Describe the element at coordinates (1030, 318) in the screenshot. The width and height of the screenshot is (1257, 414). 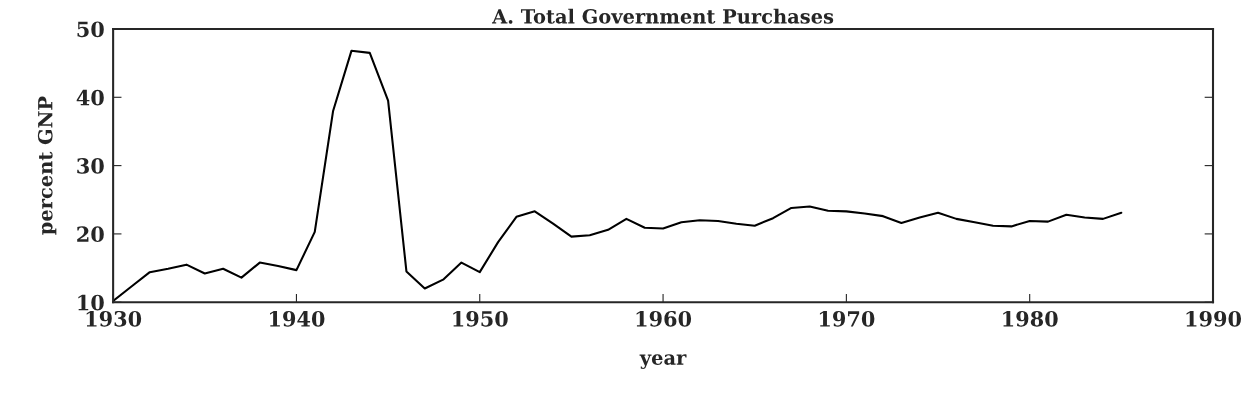
I see `x-tick-label: 1980` at that location.